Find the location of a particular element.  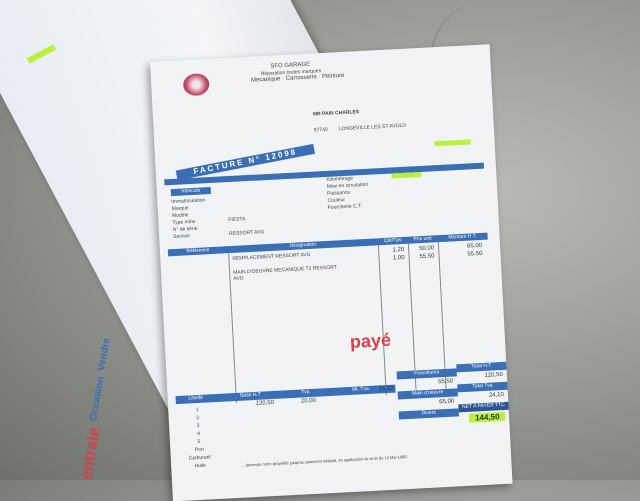

divers-label: Divers is located at coordinates (428, 414).